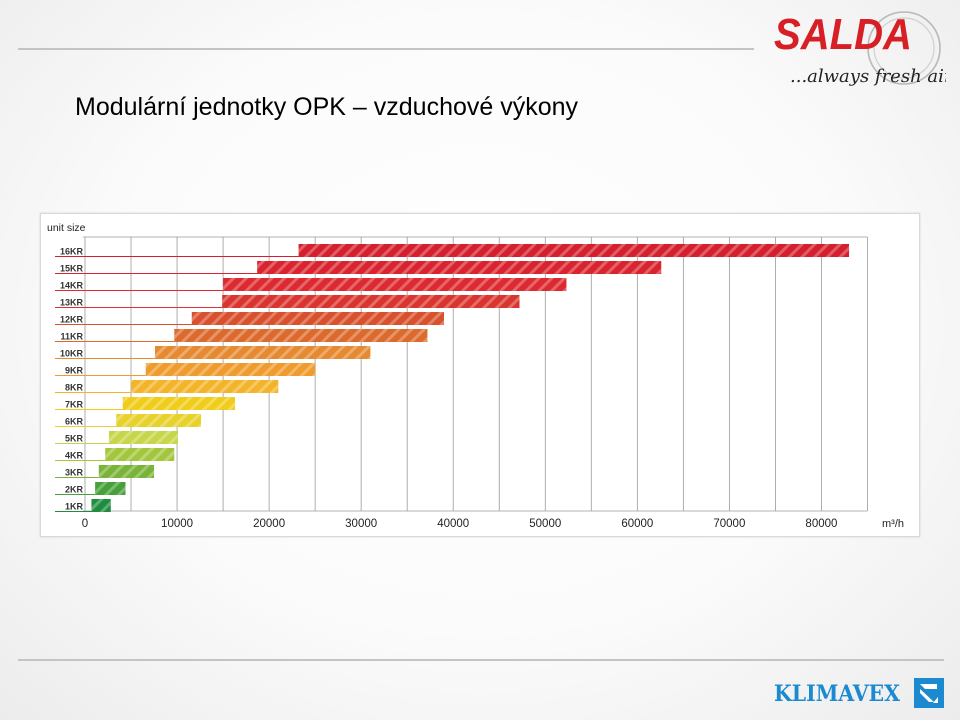 Image resolution: width=960 pixels, height=720 pixels. I want to click on category-label: 4KR, so click(74, 456).